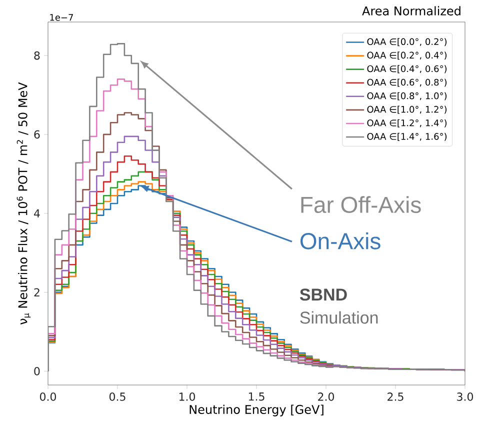 This screenshot has height=423, width=479. What do you see at coordinates (37, 371) in the screenshot?
I see `y-tick-label: 0` at bounding box center [37, 371].